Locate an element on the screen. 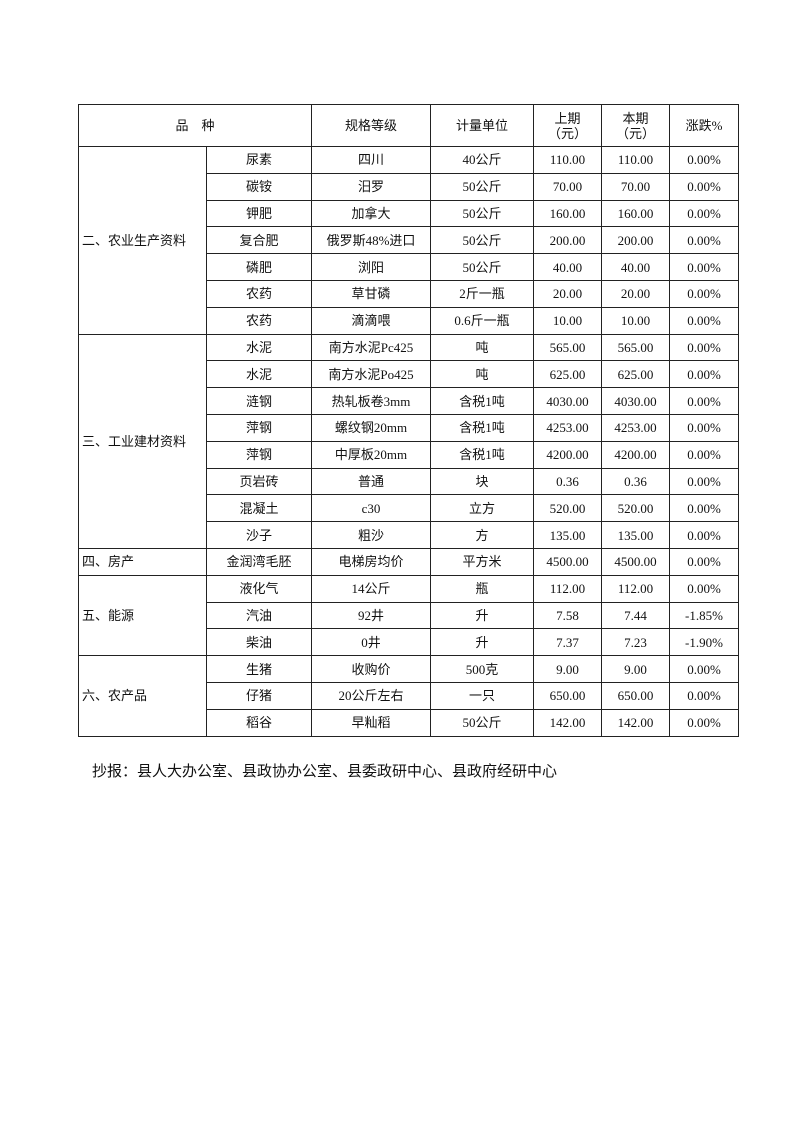  prev-cell: 0.36 is located at coordinates (568, 481).